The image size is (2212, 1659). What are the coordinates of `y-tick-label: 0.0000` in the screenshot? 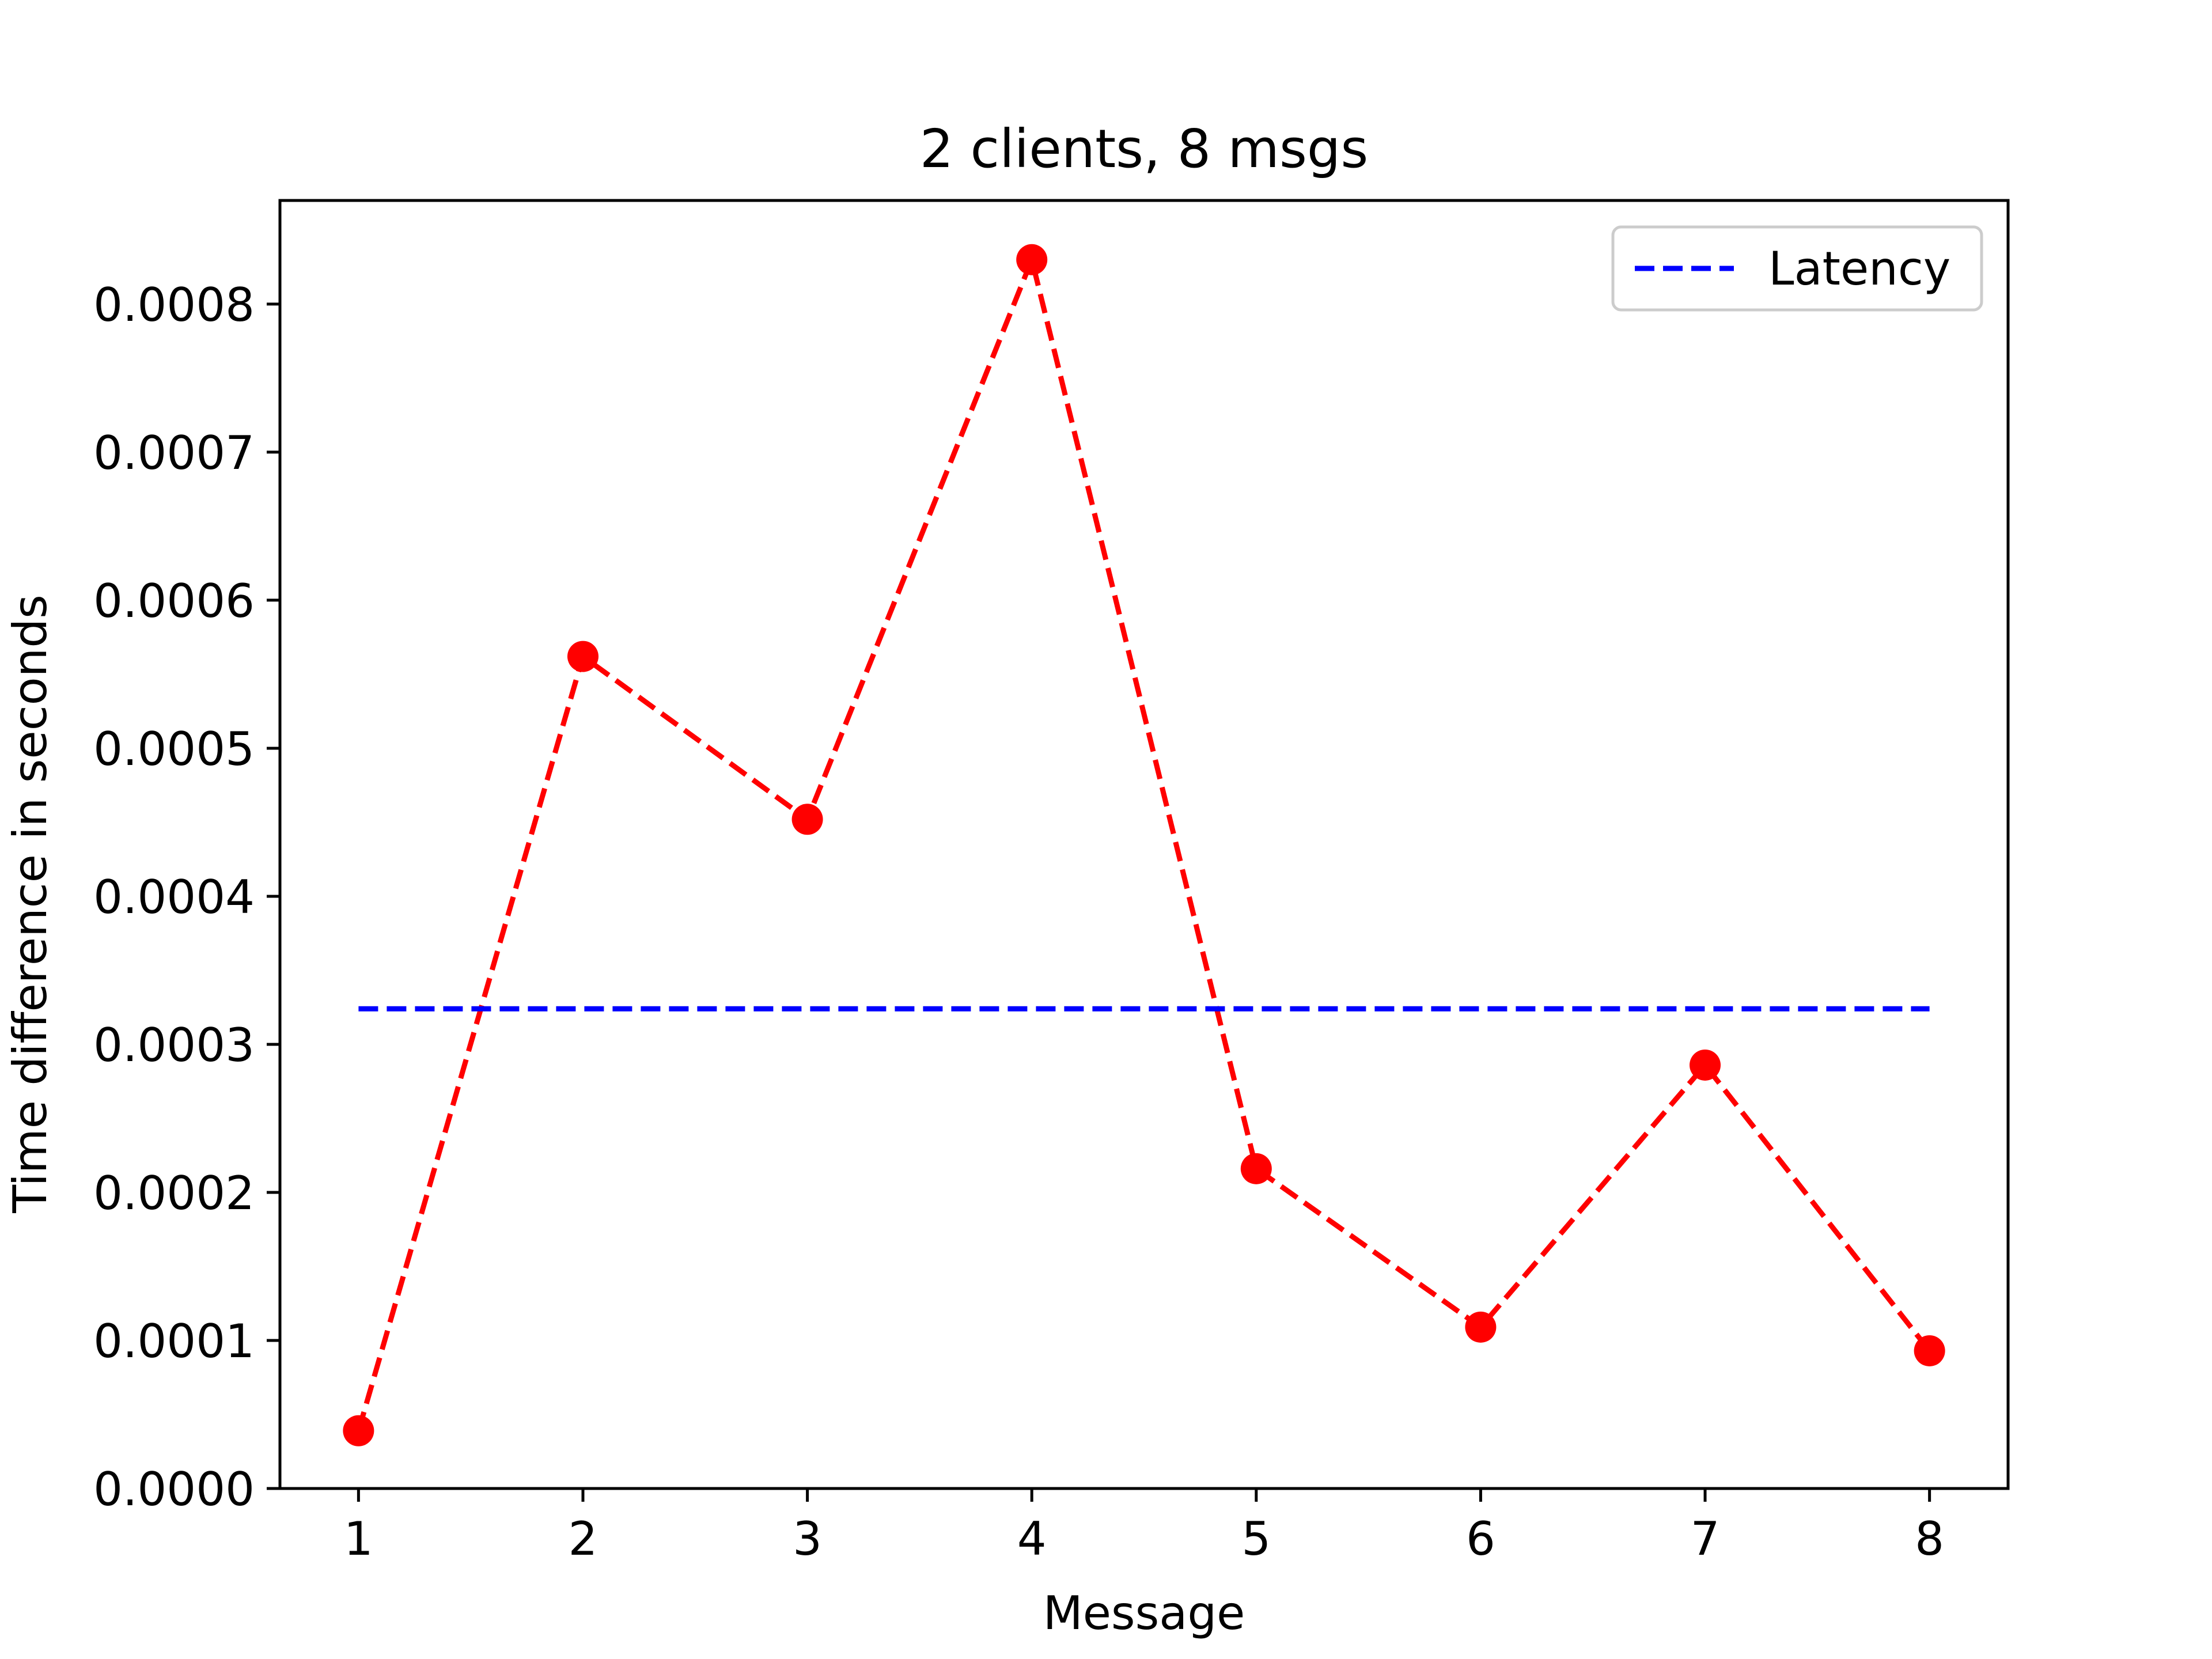 It's located at (174, 1489).